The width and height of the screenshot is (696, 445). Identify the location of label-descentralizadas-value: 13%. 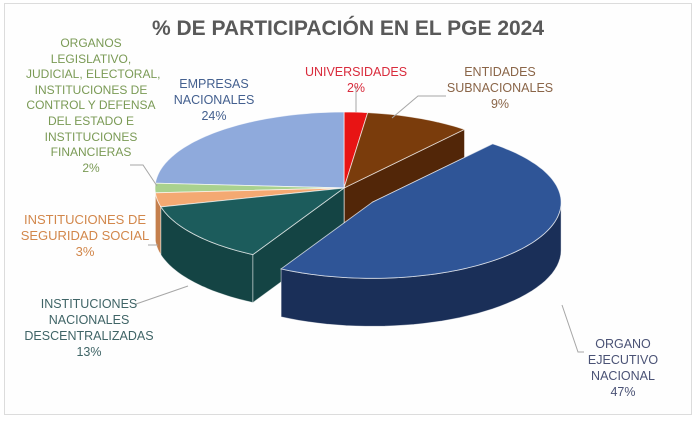
(89, 352).